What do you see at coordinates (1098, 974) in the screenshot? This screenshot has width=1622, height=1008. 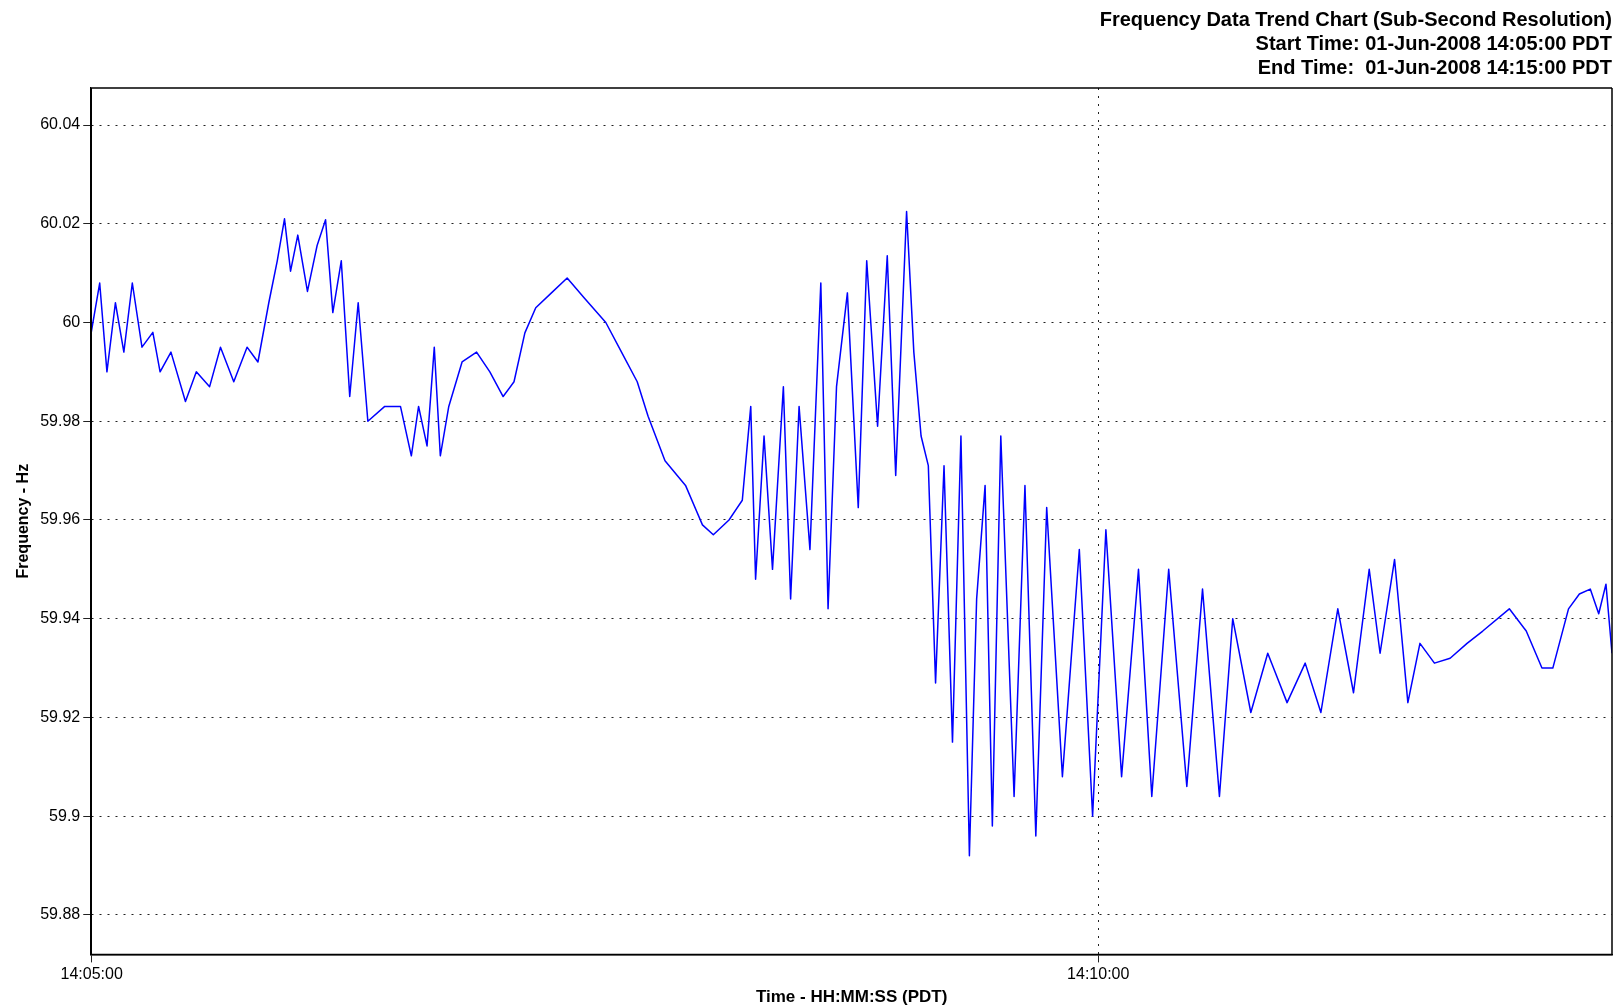 I see `x-tick-label: 14:10:00` at bounding box center [1098, 974].